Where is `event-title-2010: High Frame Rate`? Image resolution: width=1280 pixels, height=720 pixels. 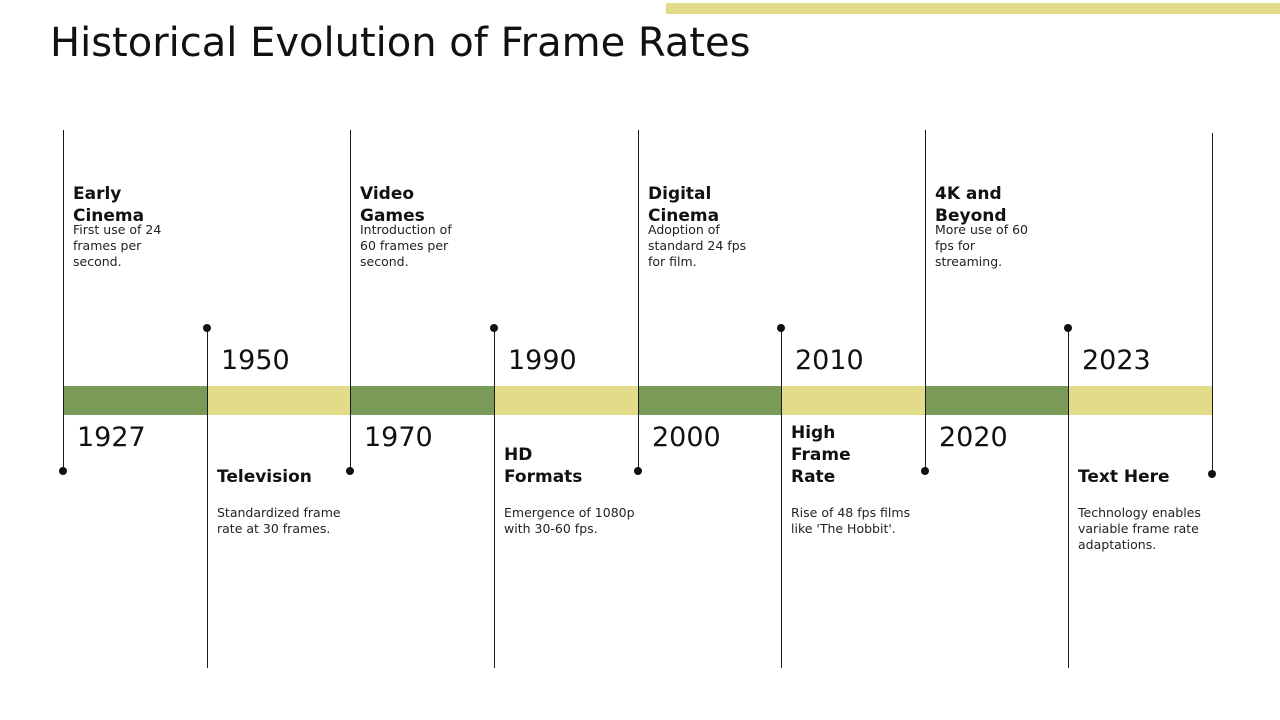 event-title-2010: High Frame Rate is located at coordinates (821, 455).